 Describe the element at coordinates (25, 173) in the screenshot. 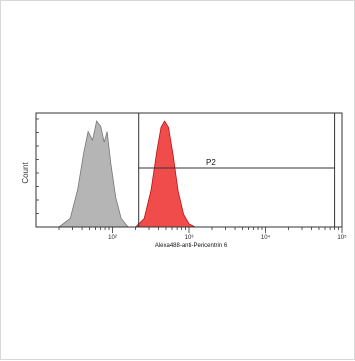

I see `y-axis-label: Count` at that location.